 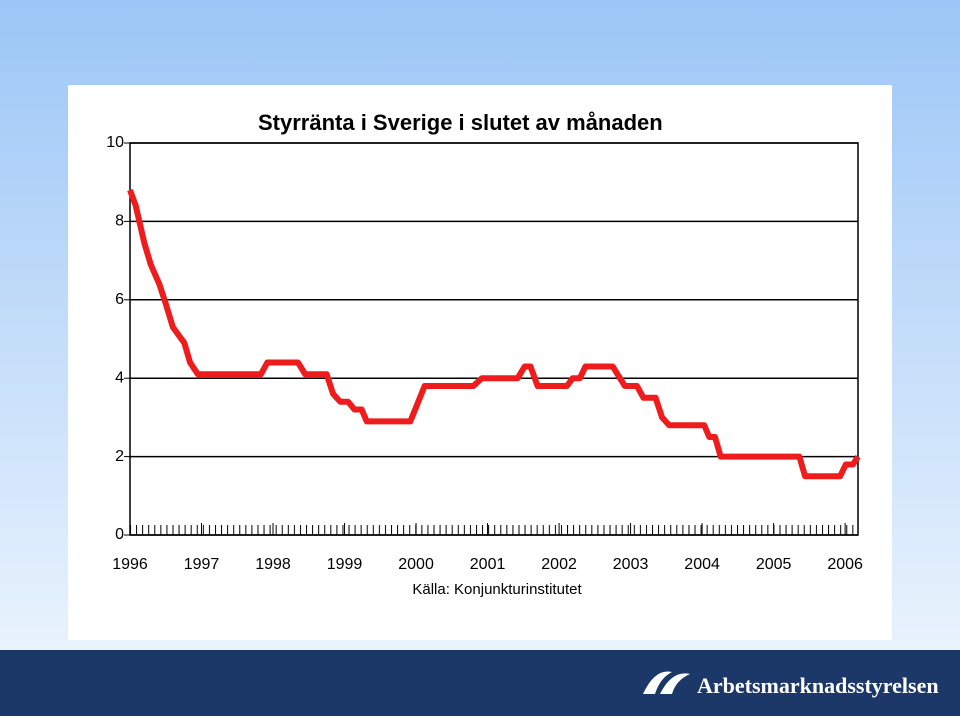 What do you see at coordinates (119, 299) in the screenshot?
I see `y-tick-label: 6` at bounding box center [119, 299].